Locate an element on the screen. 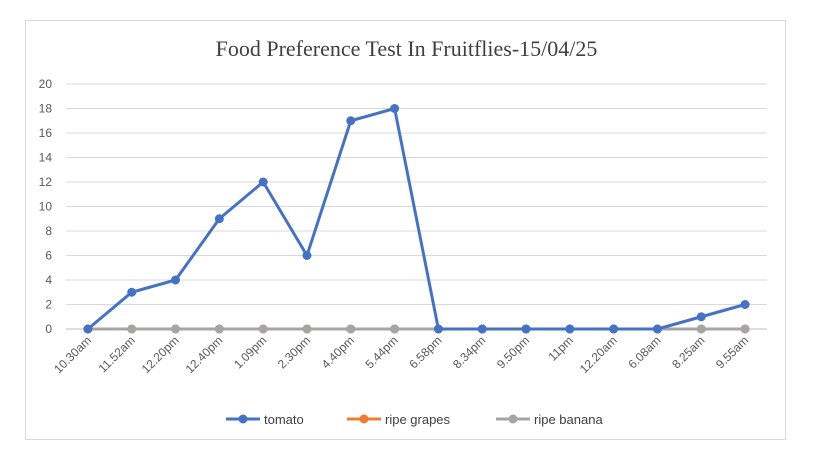  y-tick-label: 4 is located at coordinates (48, 280).